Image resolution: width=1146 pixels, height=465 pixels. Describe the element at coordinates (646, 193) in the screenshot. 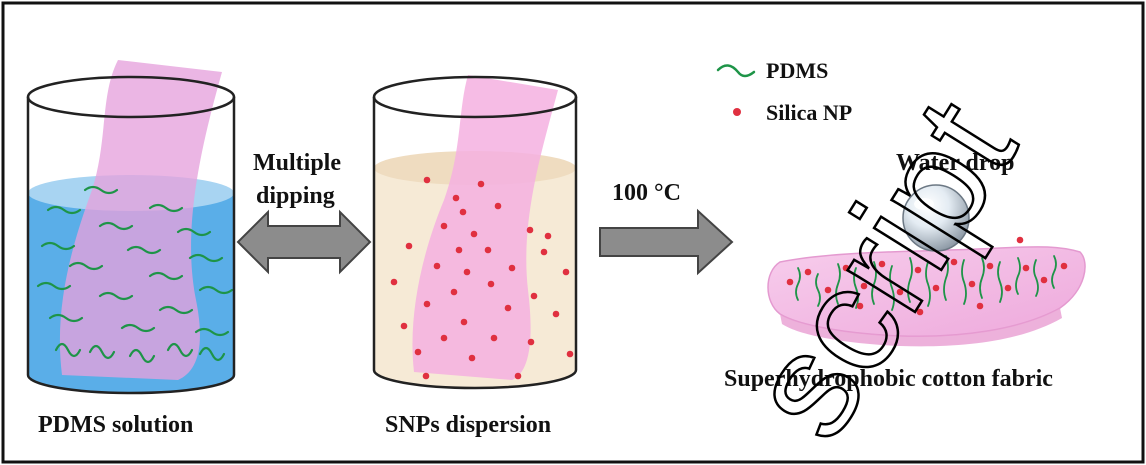

I see `step2-label: 100 °C` at that location.